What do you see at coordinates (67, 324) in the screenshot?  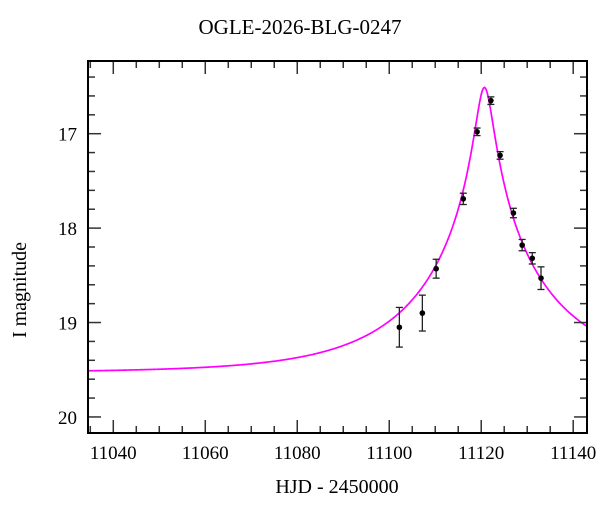 I see `y-tick-label: 19` at bounding box center [67, 324].